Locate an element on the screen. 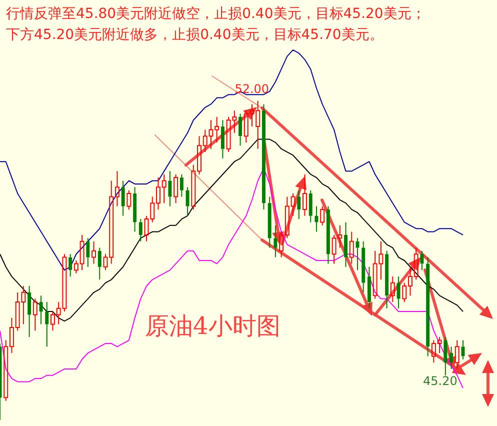 This screenshot has height=426, width=497. chart-title: 行情反弹至45.80美元附近做空，止损0.40美元，目标45.20美元；下方45.20美元附近做多，止损0.40美元，目标45.70美元。 is located at coordinates (216, 25).